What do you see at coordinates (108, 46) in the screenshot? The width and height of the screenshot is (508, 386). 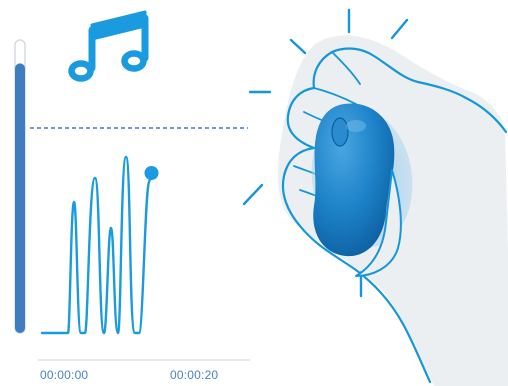 I see `music-note-icon` at bounding box center [108, 46].